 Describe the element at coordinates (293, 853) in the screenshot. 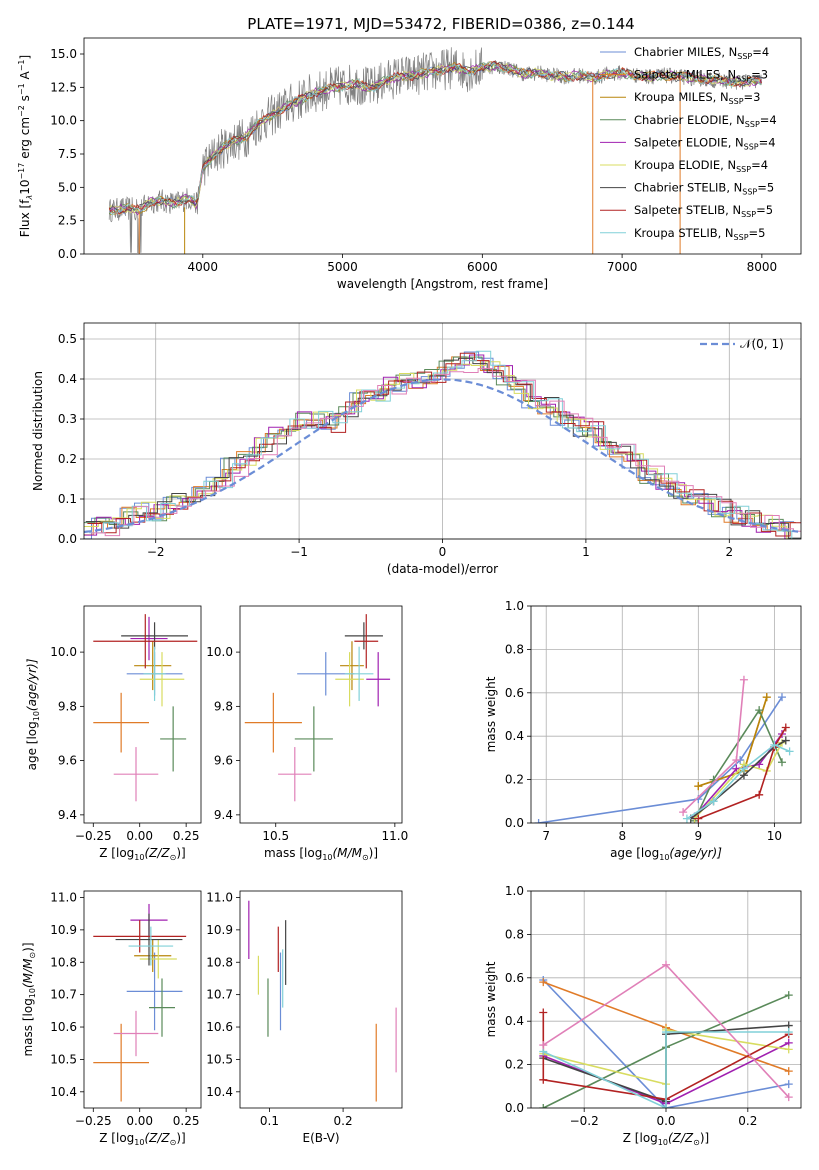

I see `x-label-main: mass [log` at that location.